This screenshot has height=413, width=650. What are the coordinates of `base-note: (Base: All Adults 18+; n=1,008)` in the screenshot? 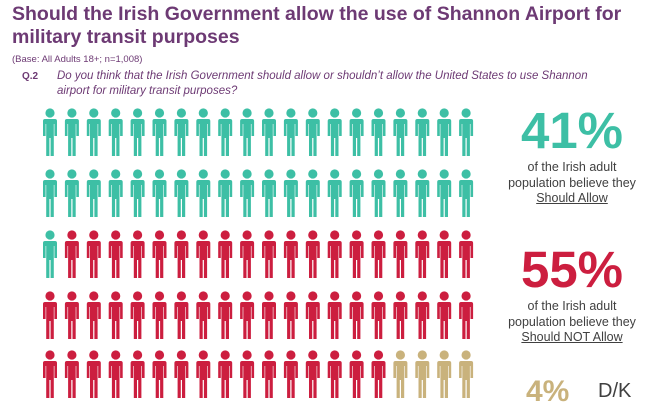 It's located at (77, 59).